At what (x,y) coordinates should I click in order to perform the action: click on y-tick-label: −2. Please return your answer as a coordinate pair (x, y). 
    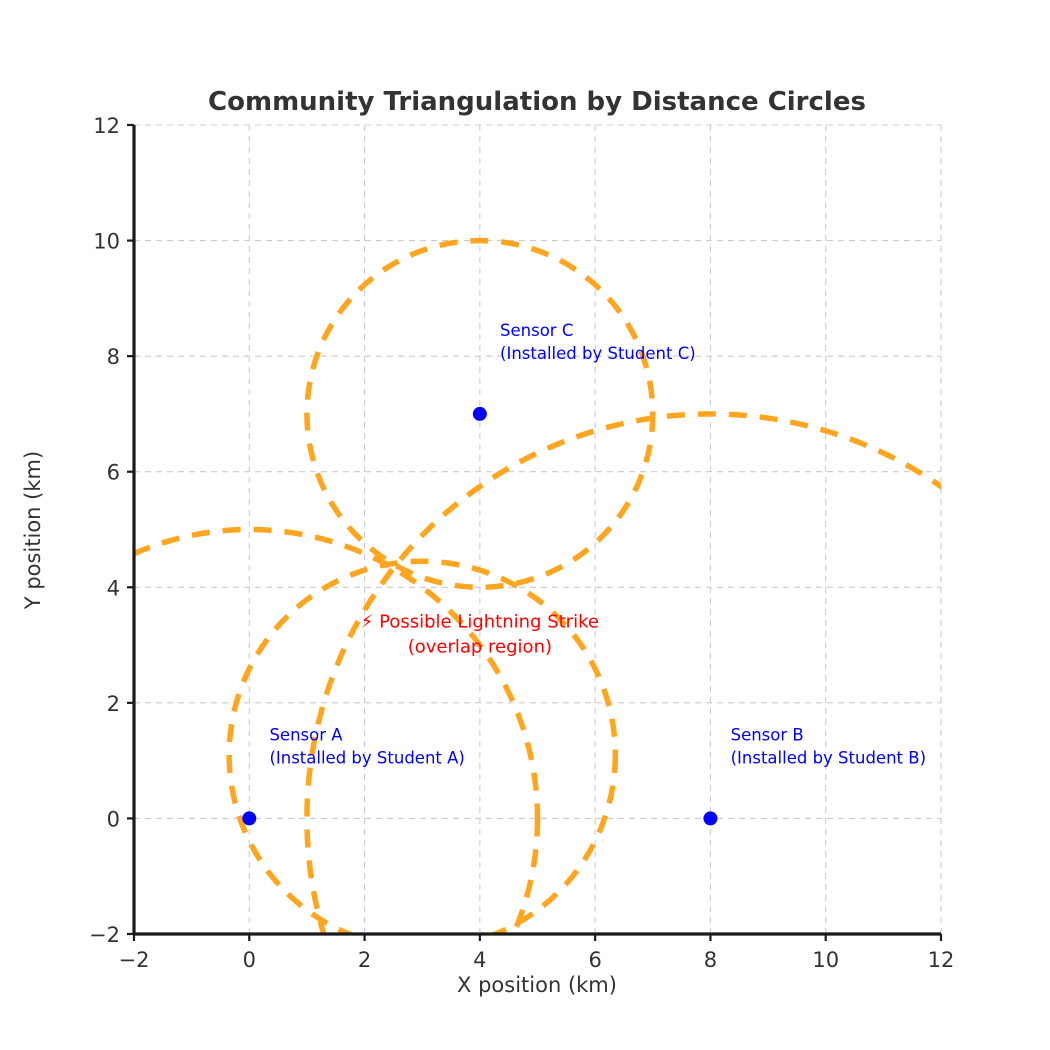
    Looking at the image, I should click on (104, 935).